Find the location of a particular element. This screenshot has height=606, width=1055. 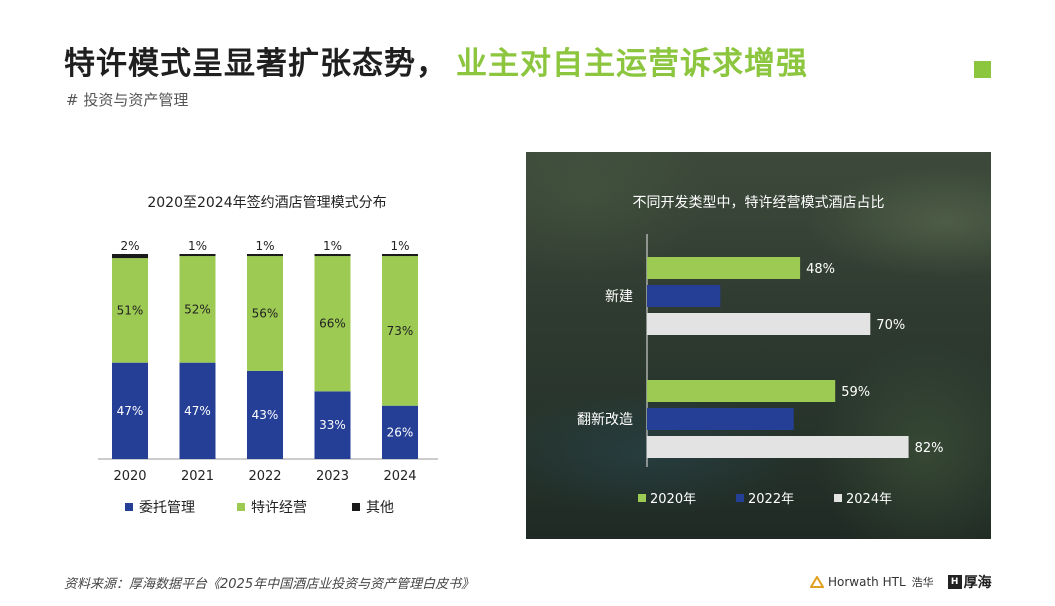

chart1-bar-2020-s0 is located at coordinates (130, 410).